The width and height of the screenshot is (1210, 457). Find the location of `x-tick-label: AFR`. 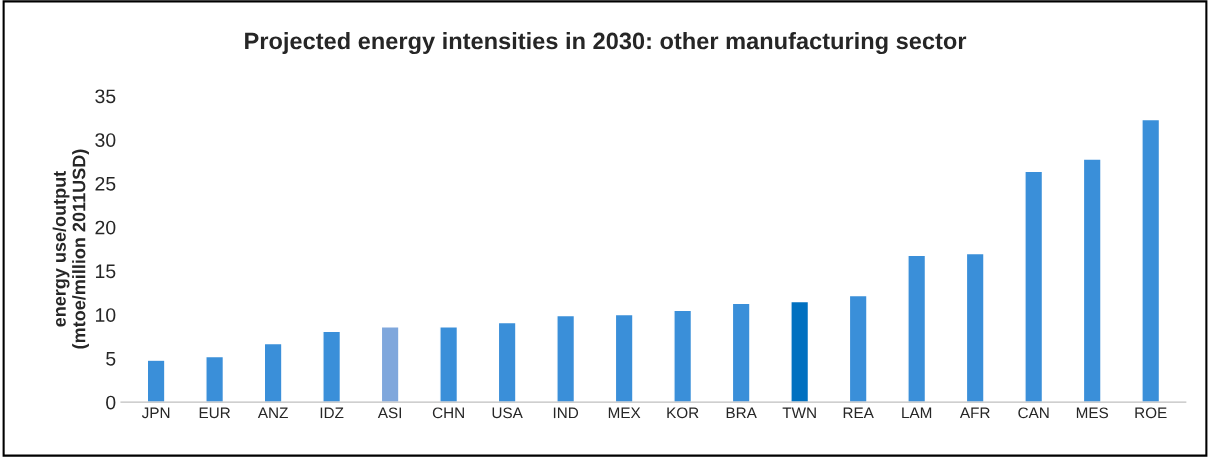

x-tick-label: AFR is located at coordinates (974, 413).